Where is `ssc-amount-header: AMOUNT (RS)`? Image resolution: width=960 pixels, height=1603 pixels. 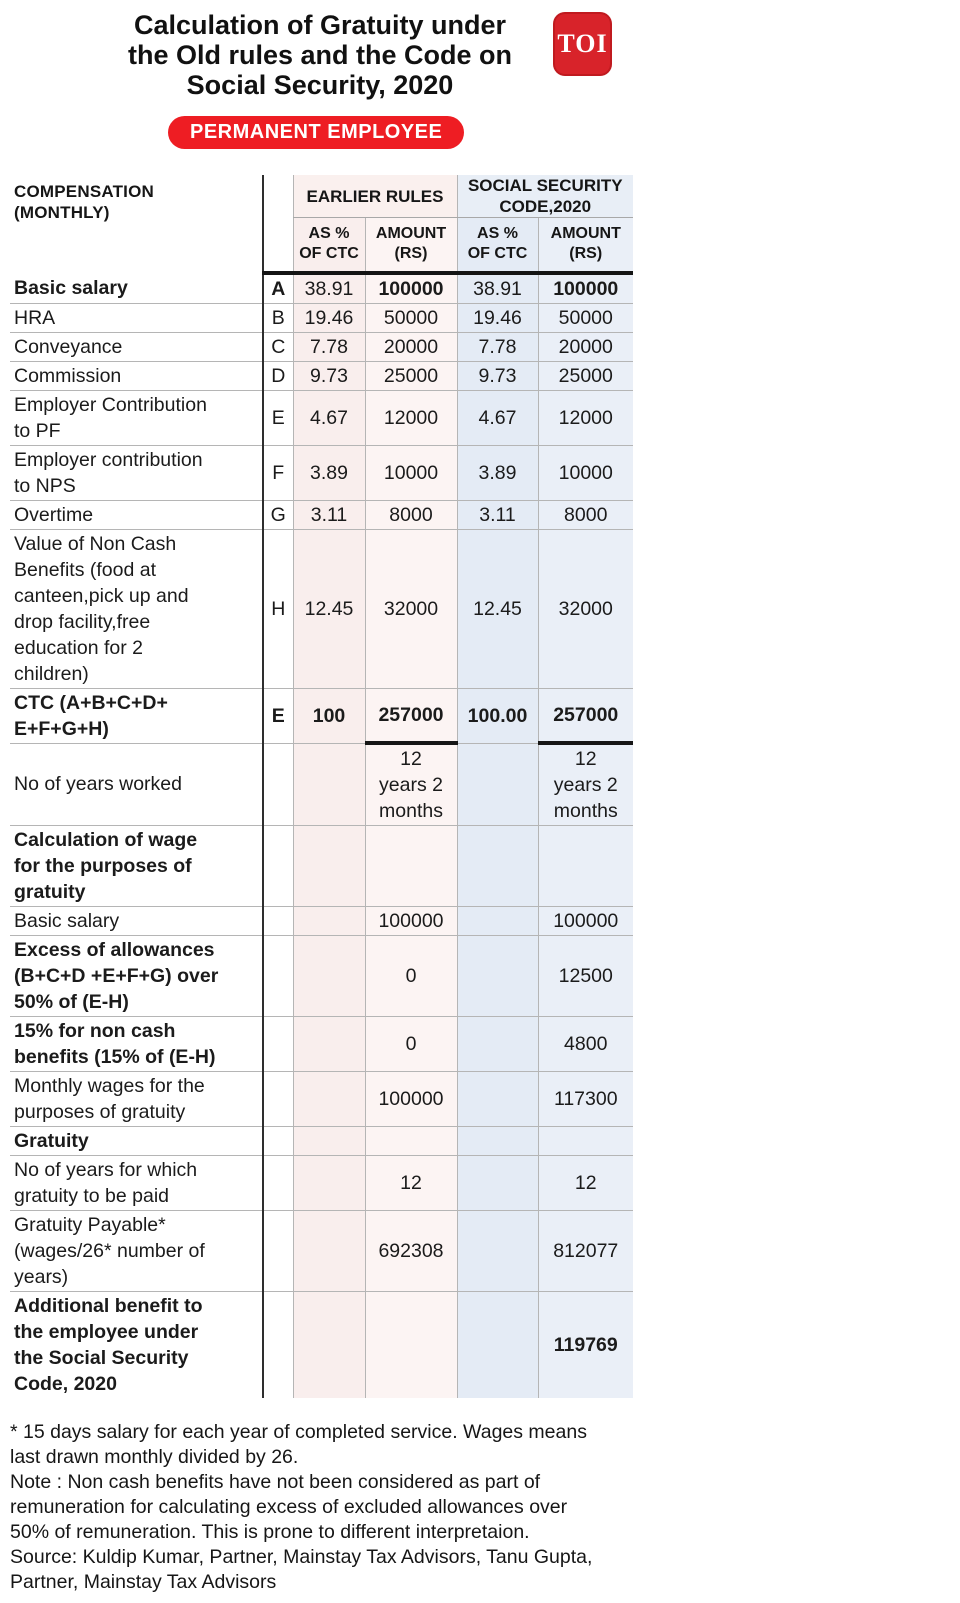 ssc-amount-header: AMOUNT (RS) is located at coordinates (585, 246).